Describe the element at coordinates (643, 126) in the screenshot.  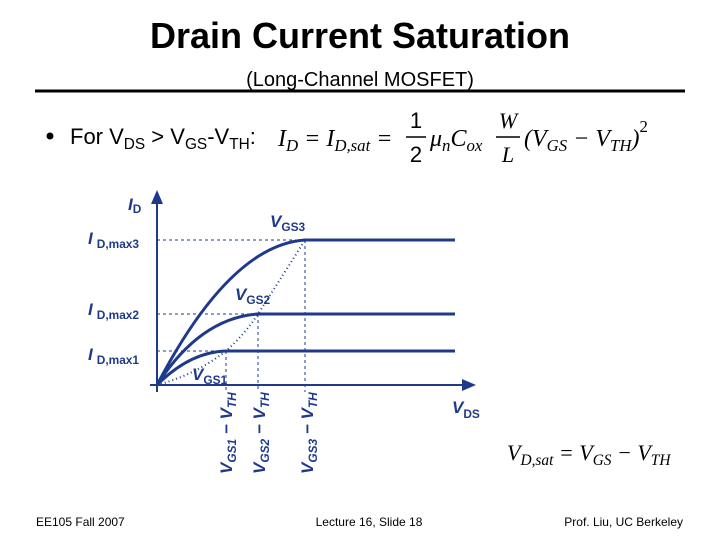
I see `t: 2` at that location.